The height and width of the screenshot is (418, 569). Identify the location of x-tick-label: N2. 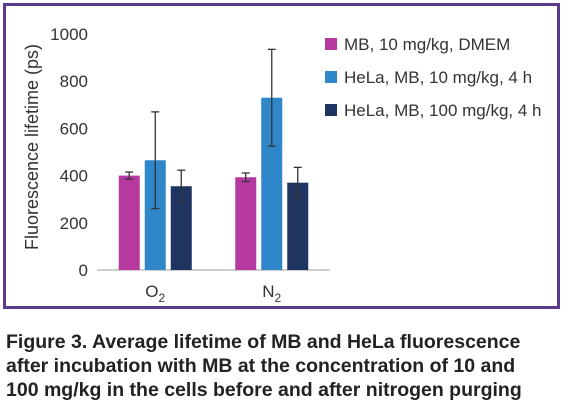
(271, 293).